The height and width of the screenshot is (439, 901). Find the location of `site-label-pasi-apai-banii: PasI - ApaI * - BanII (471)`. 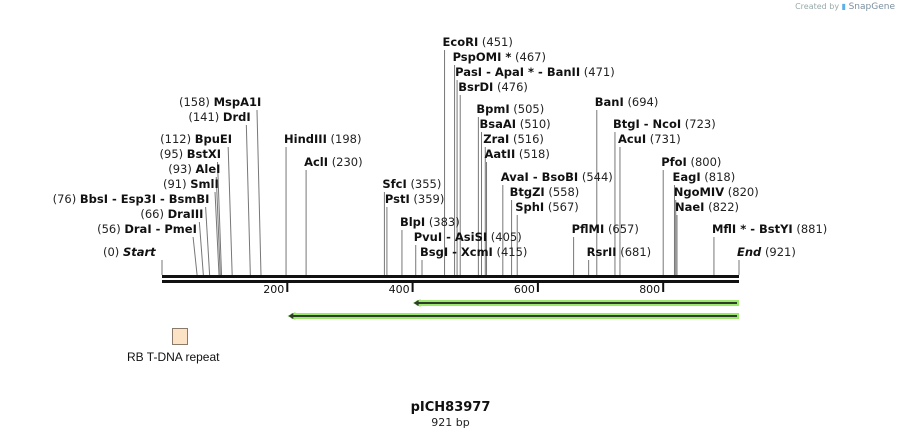

site-label-pasi-apai-banii: PasI - ApaI * - BanII (471) is located at coordinates (535, 72).